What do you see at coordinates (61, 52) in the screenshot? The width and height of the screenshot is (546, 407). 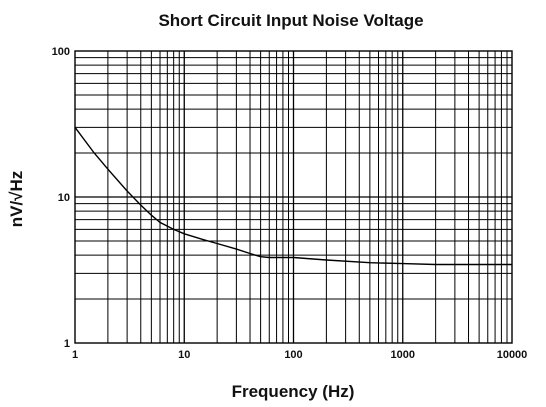 I see `y-tick-label: 100` at bounding box center [61, 52].